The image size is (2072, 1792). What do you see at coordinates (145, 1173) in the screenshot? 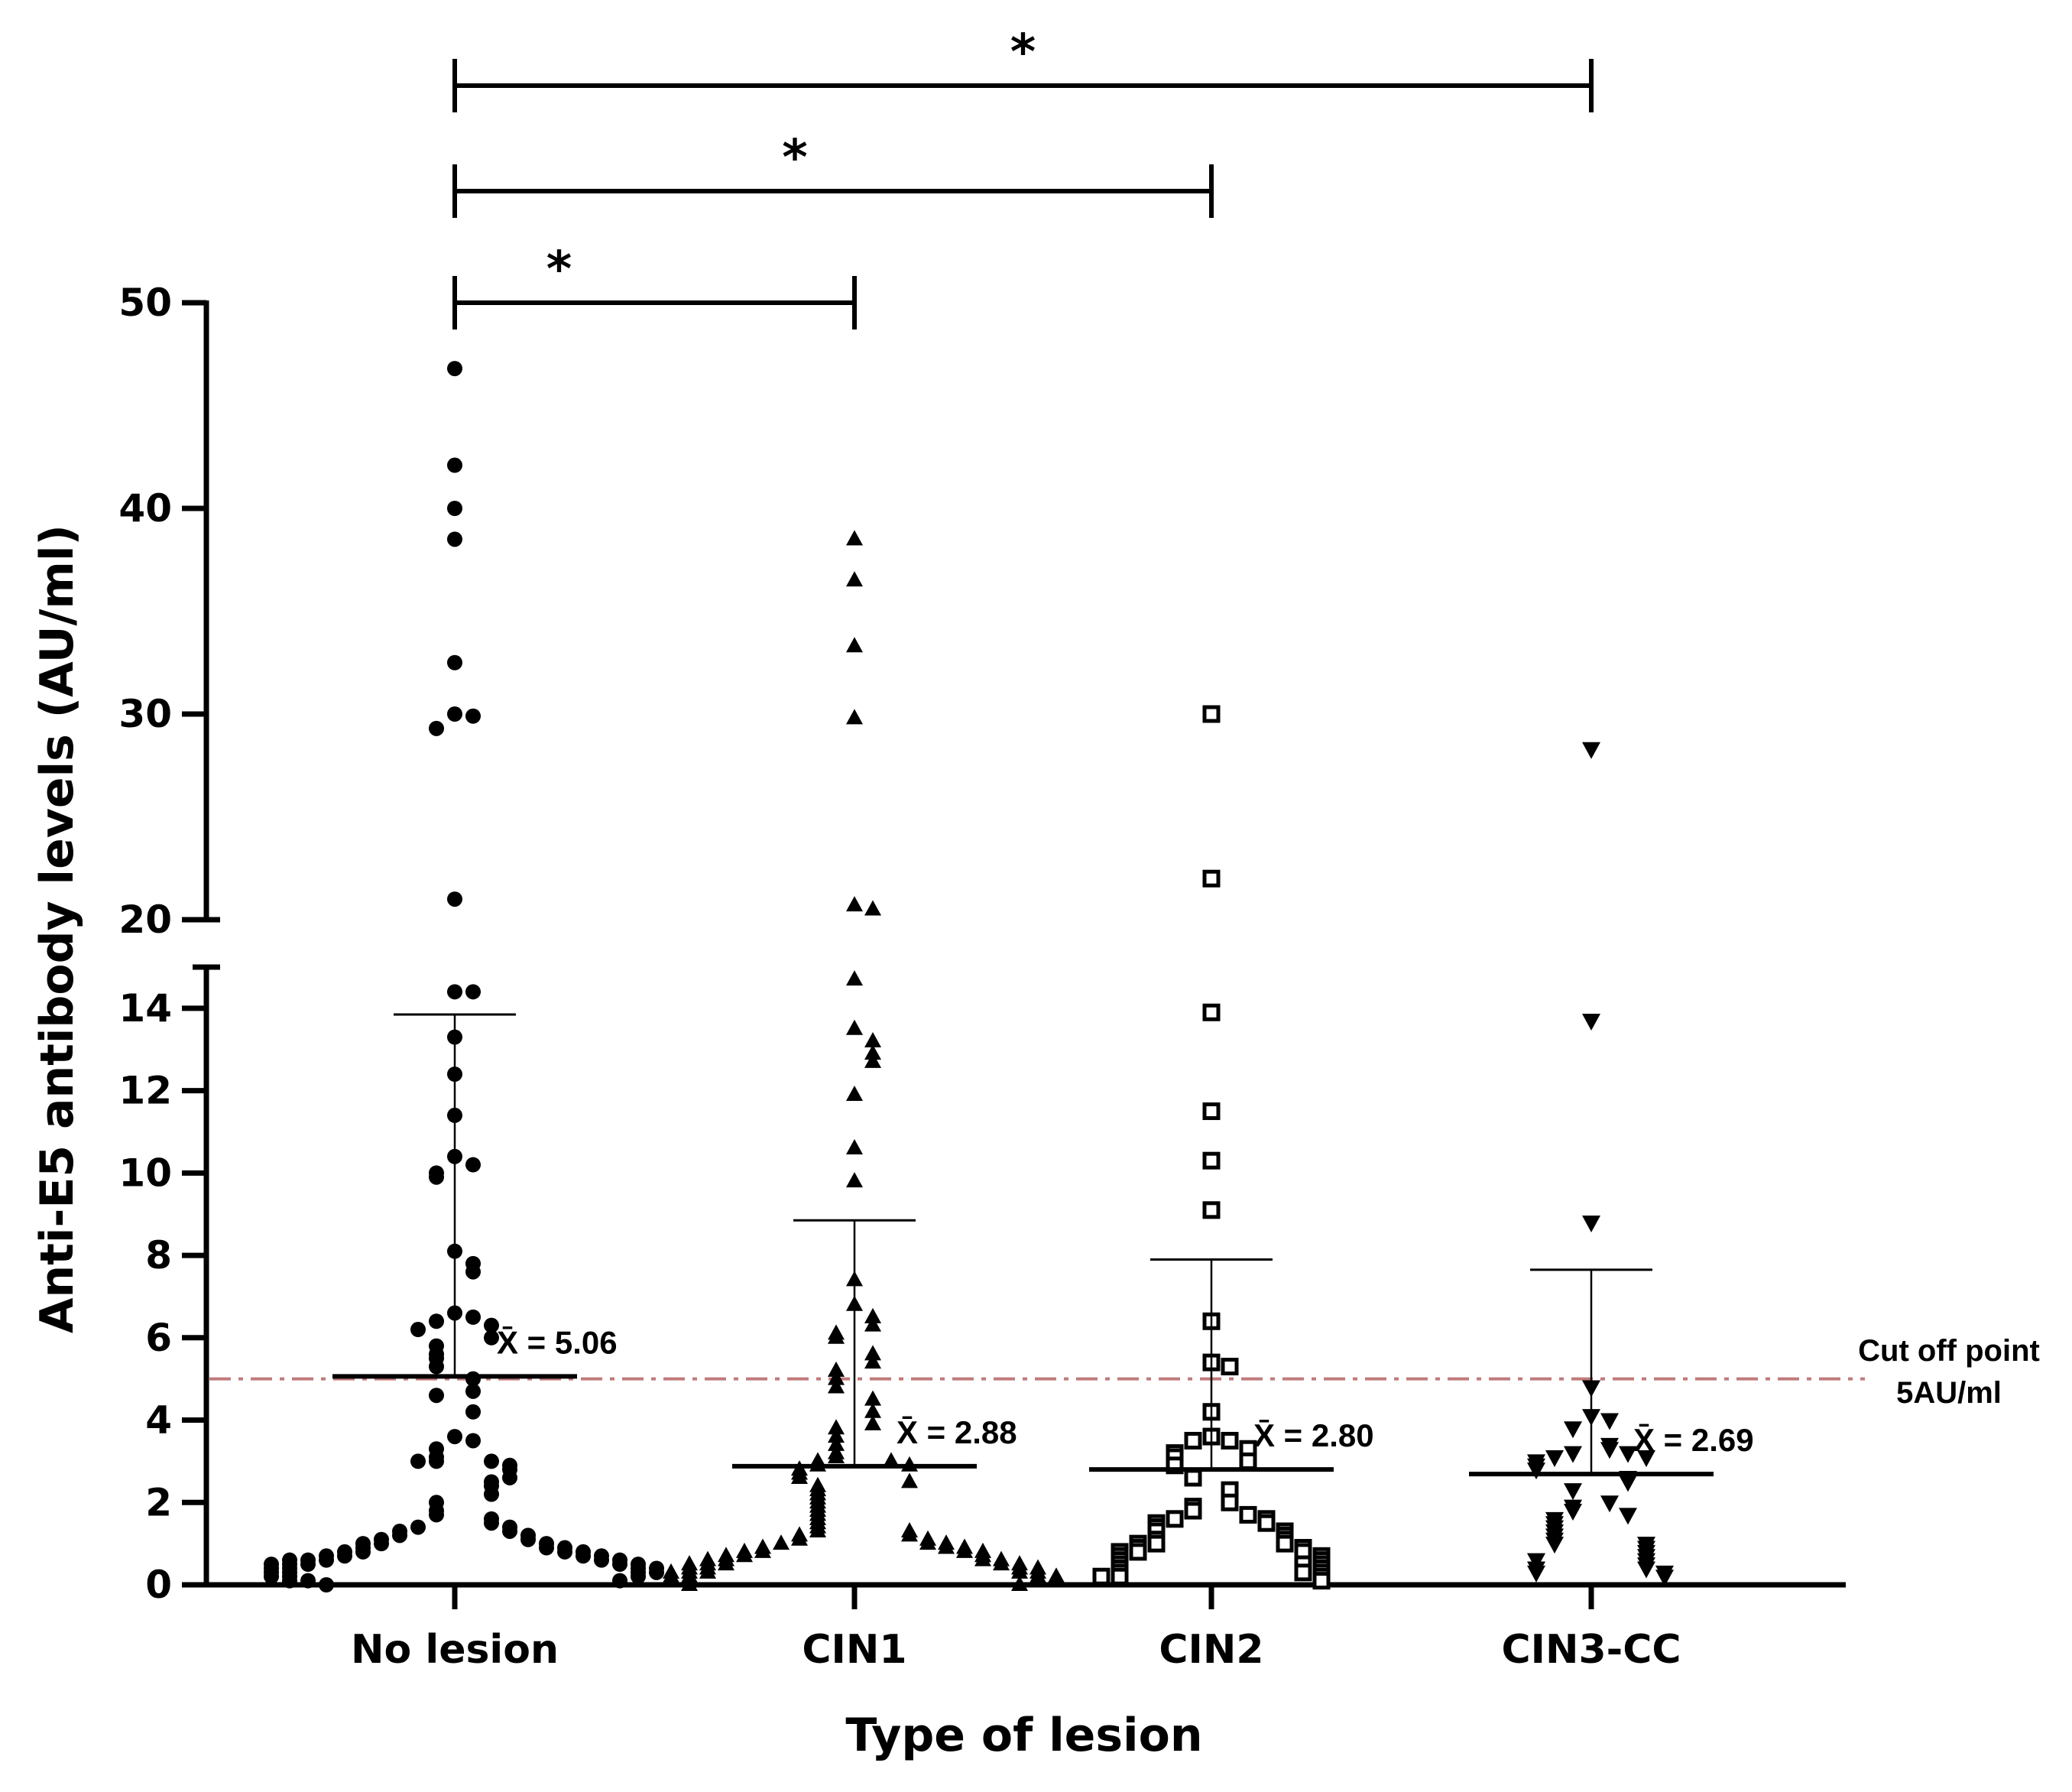
I see `y-tick-label: 10` at bounding box center [145, 1173].